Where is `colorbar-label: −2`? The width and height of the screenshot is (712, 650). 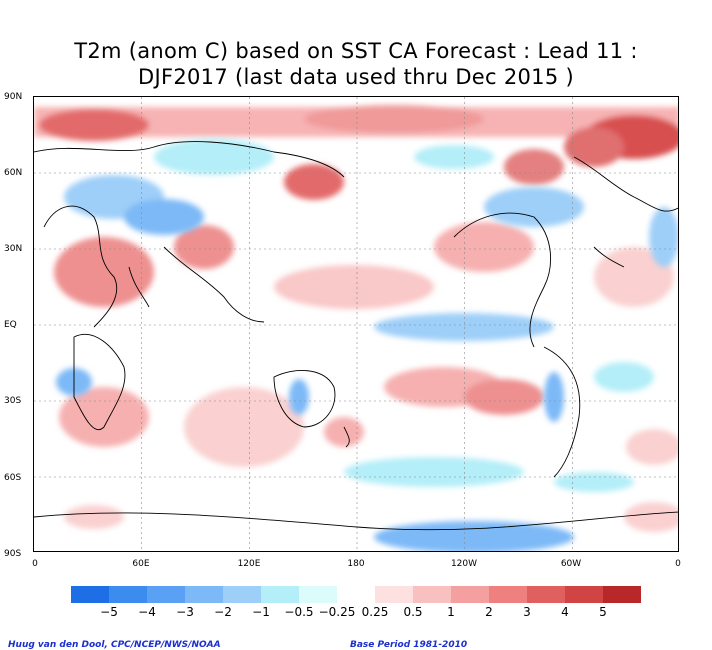 colorbar-label: −2 is located at coordinates (223, 612).